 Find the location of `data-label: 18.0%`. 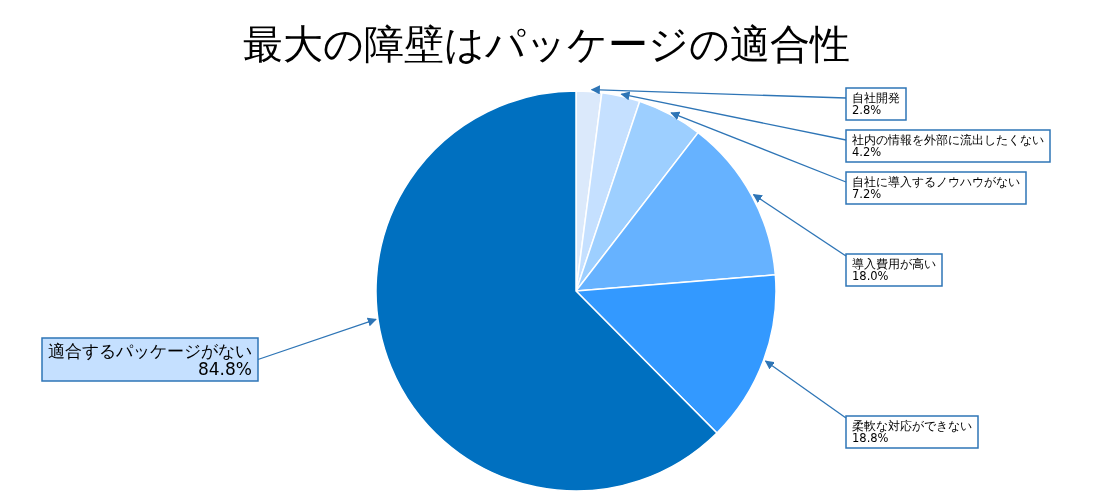

data-label: 18.0% is located at coordinates (870, 276).